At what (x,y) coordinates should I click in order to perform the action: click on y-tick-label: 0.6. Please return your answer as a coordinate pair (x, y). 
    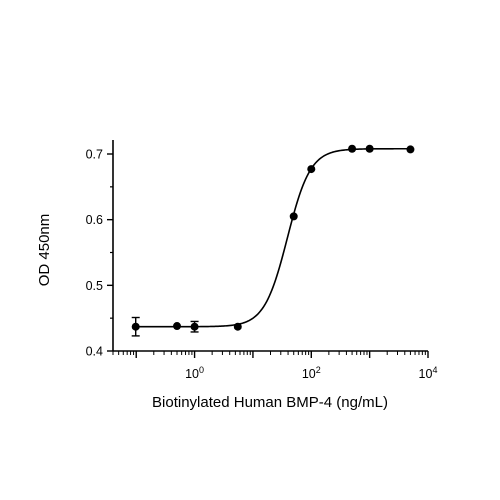
    Looking at the image, I should click on (94, 220).